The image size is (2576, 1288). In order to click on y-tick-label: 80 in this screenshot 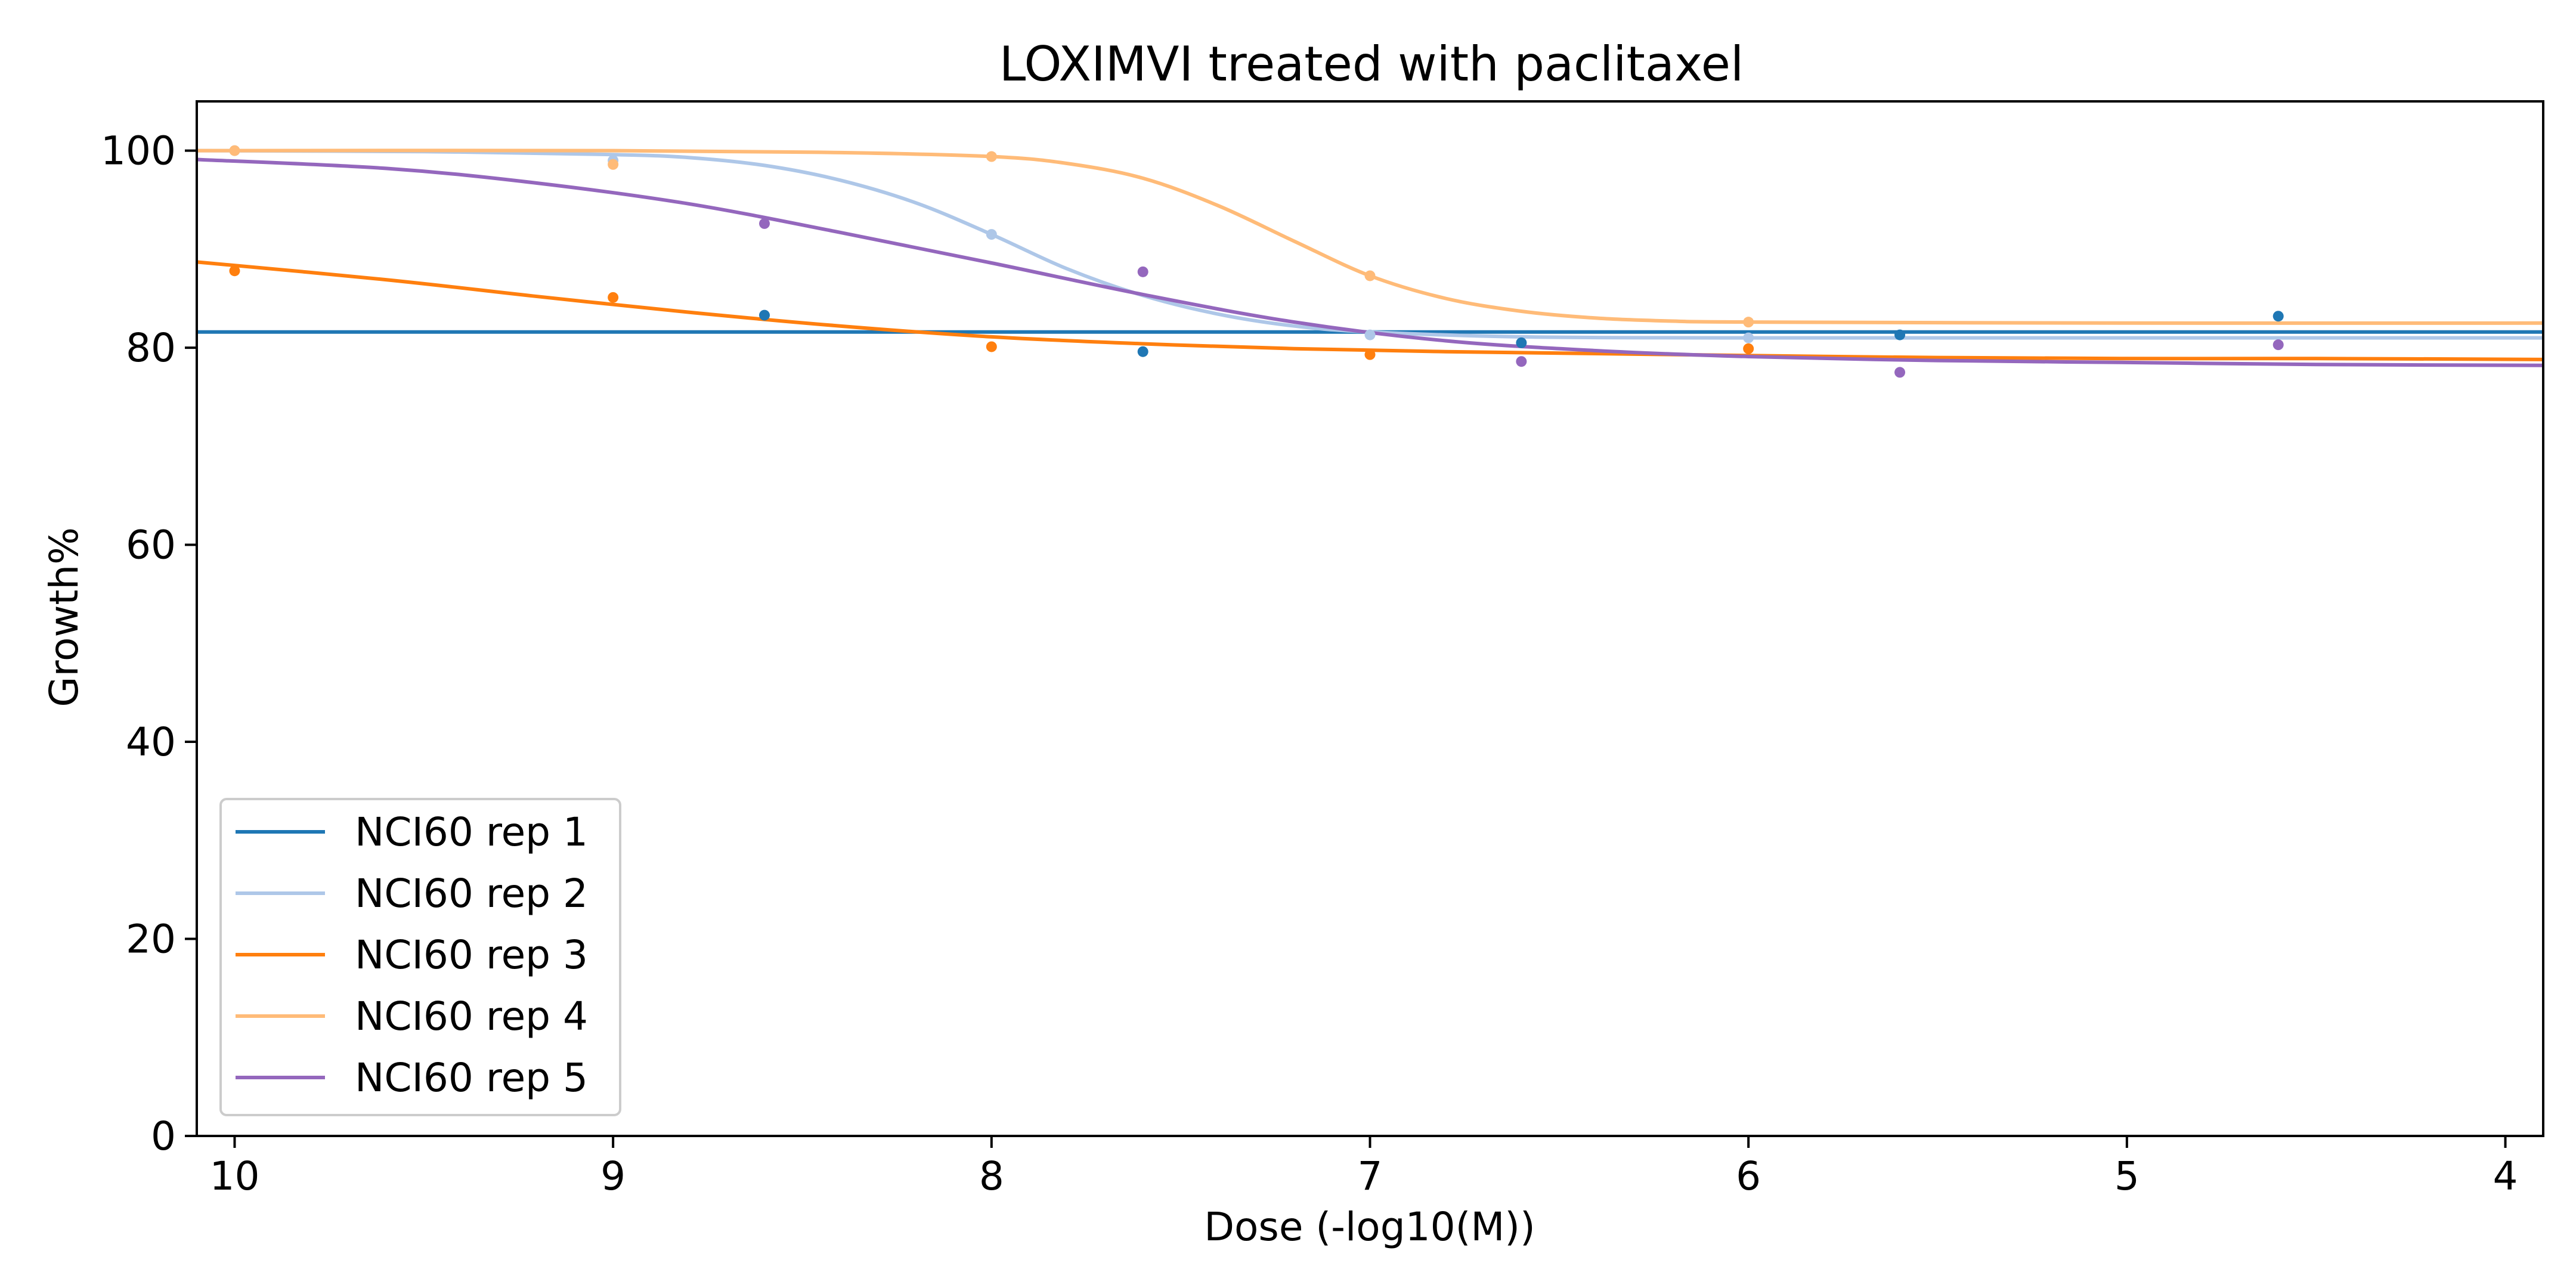, I will do `click(151, 348)`.